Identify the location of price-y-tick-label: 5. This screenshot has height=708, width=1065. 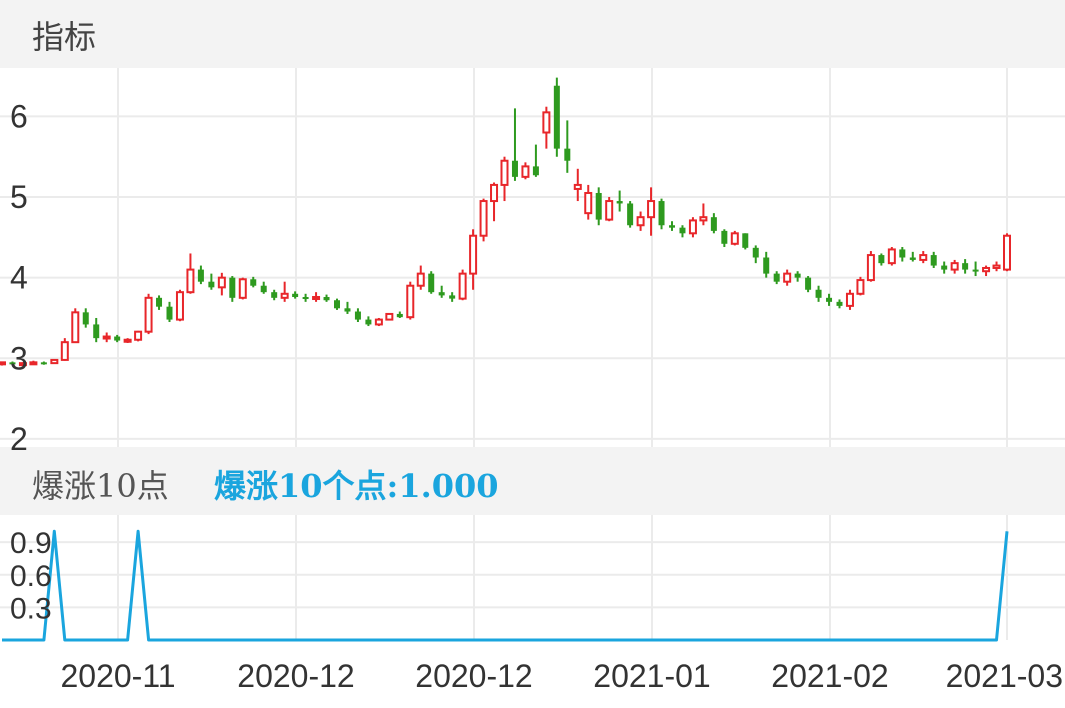
(19, 197).